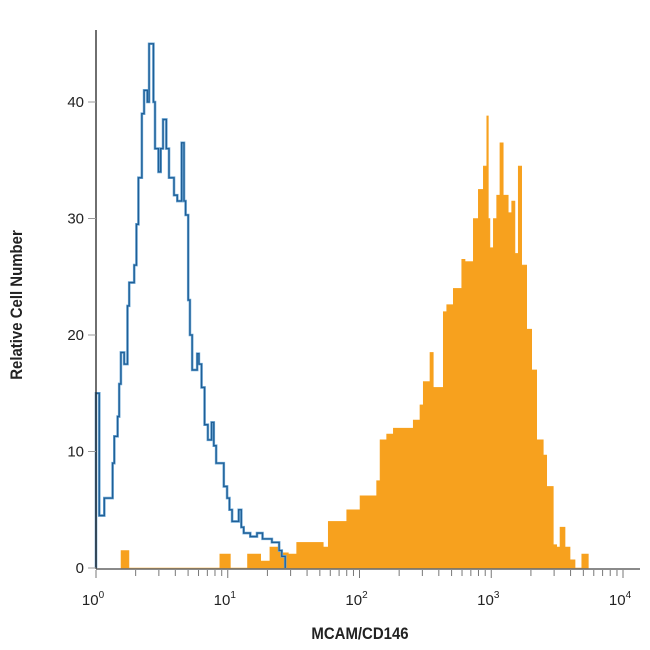 This screenshot has height=650, width=650. Describe the element at coordinates (75, 452) in the screenshot. I see `y-tick-label: 10` at that location.